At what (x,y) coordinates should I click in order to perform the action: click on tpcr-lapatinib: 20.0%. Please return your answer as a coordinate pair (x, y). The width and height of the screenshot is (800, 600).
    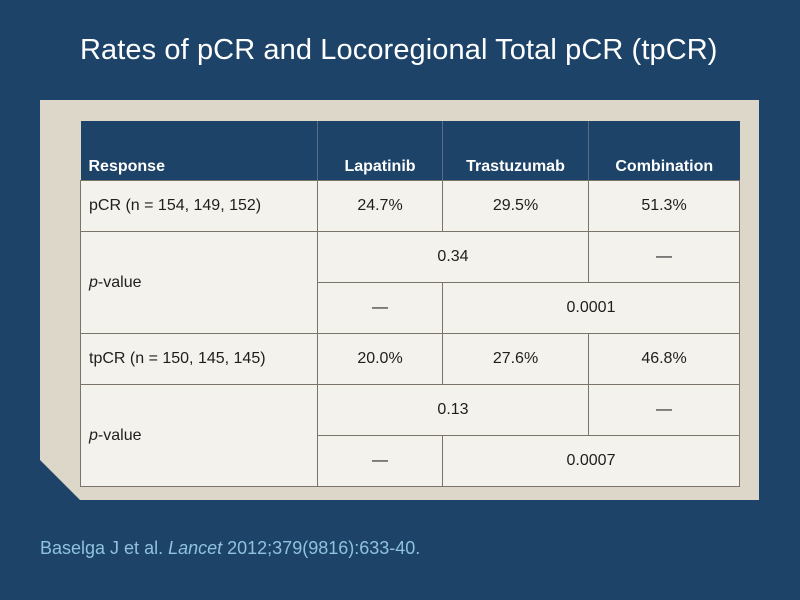
    Looking at the image, I should click on (380, 359).